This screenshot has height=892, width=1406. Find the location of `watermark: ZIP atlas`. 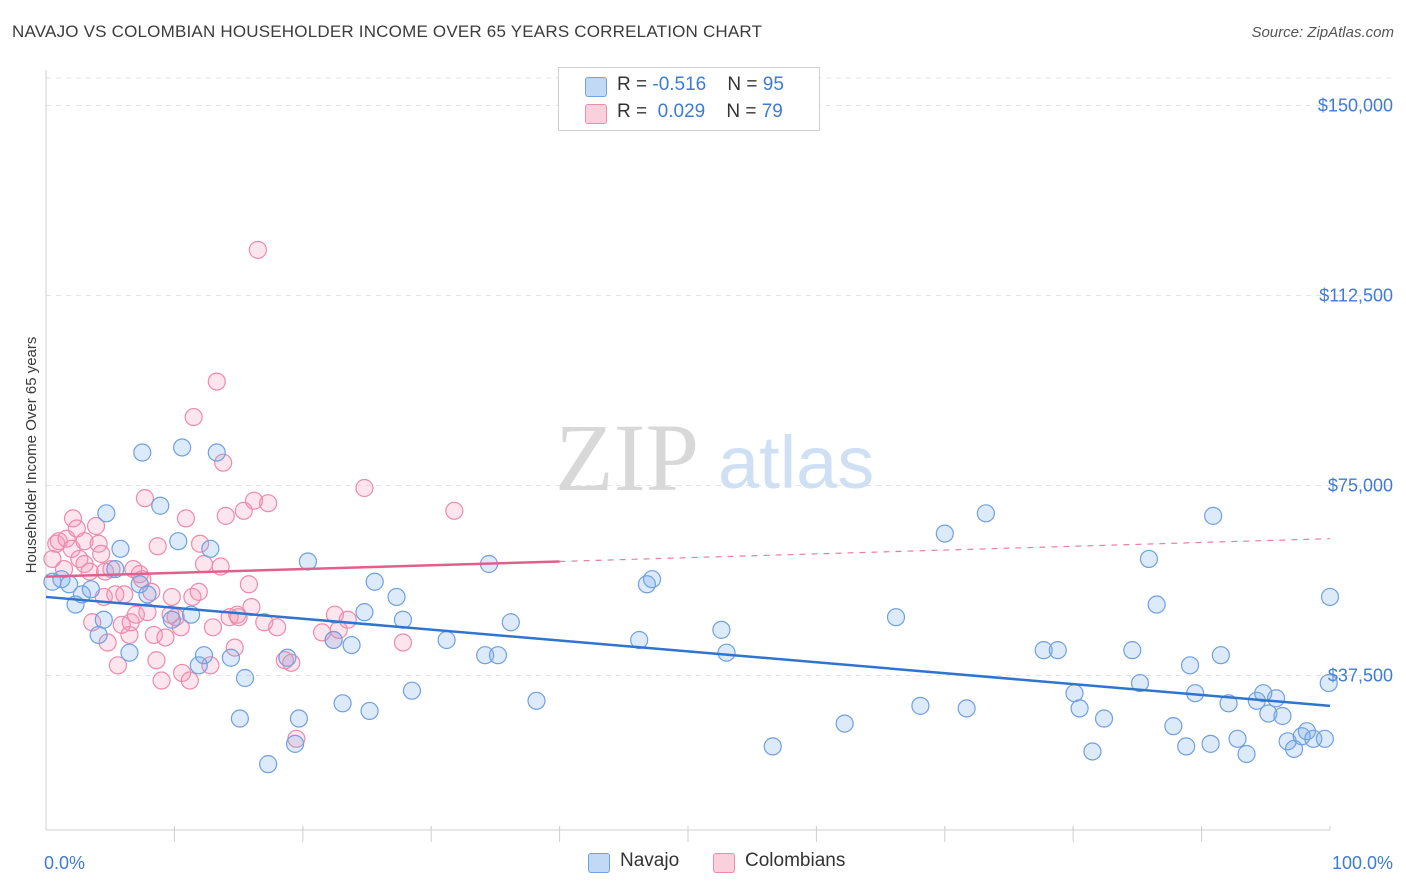

watermark: ZIP atlas is located at coordinates (714, 457).